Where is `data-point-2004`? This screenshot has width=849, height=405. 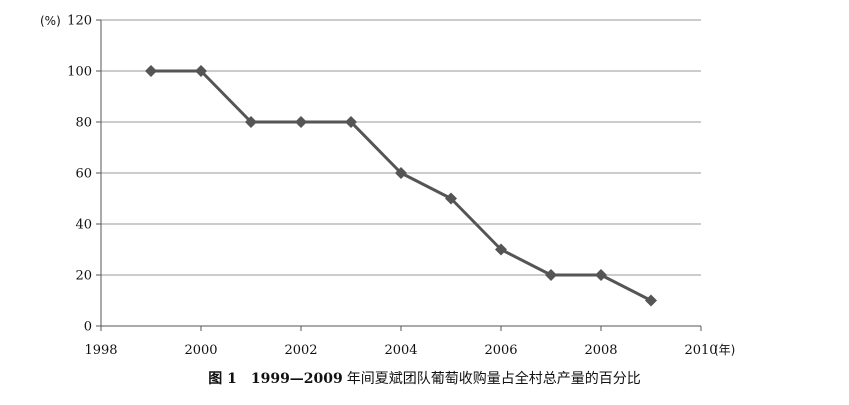
data-point-2004 is located at coordinates (401, 173).